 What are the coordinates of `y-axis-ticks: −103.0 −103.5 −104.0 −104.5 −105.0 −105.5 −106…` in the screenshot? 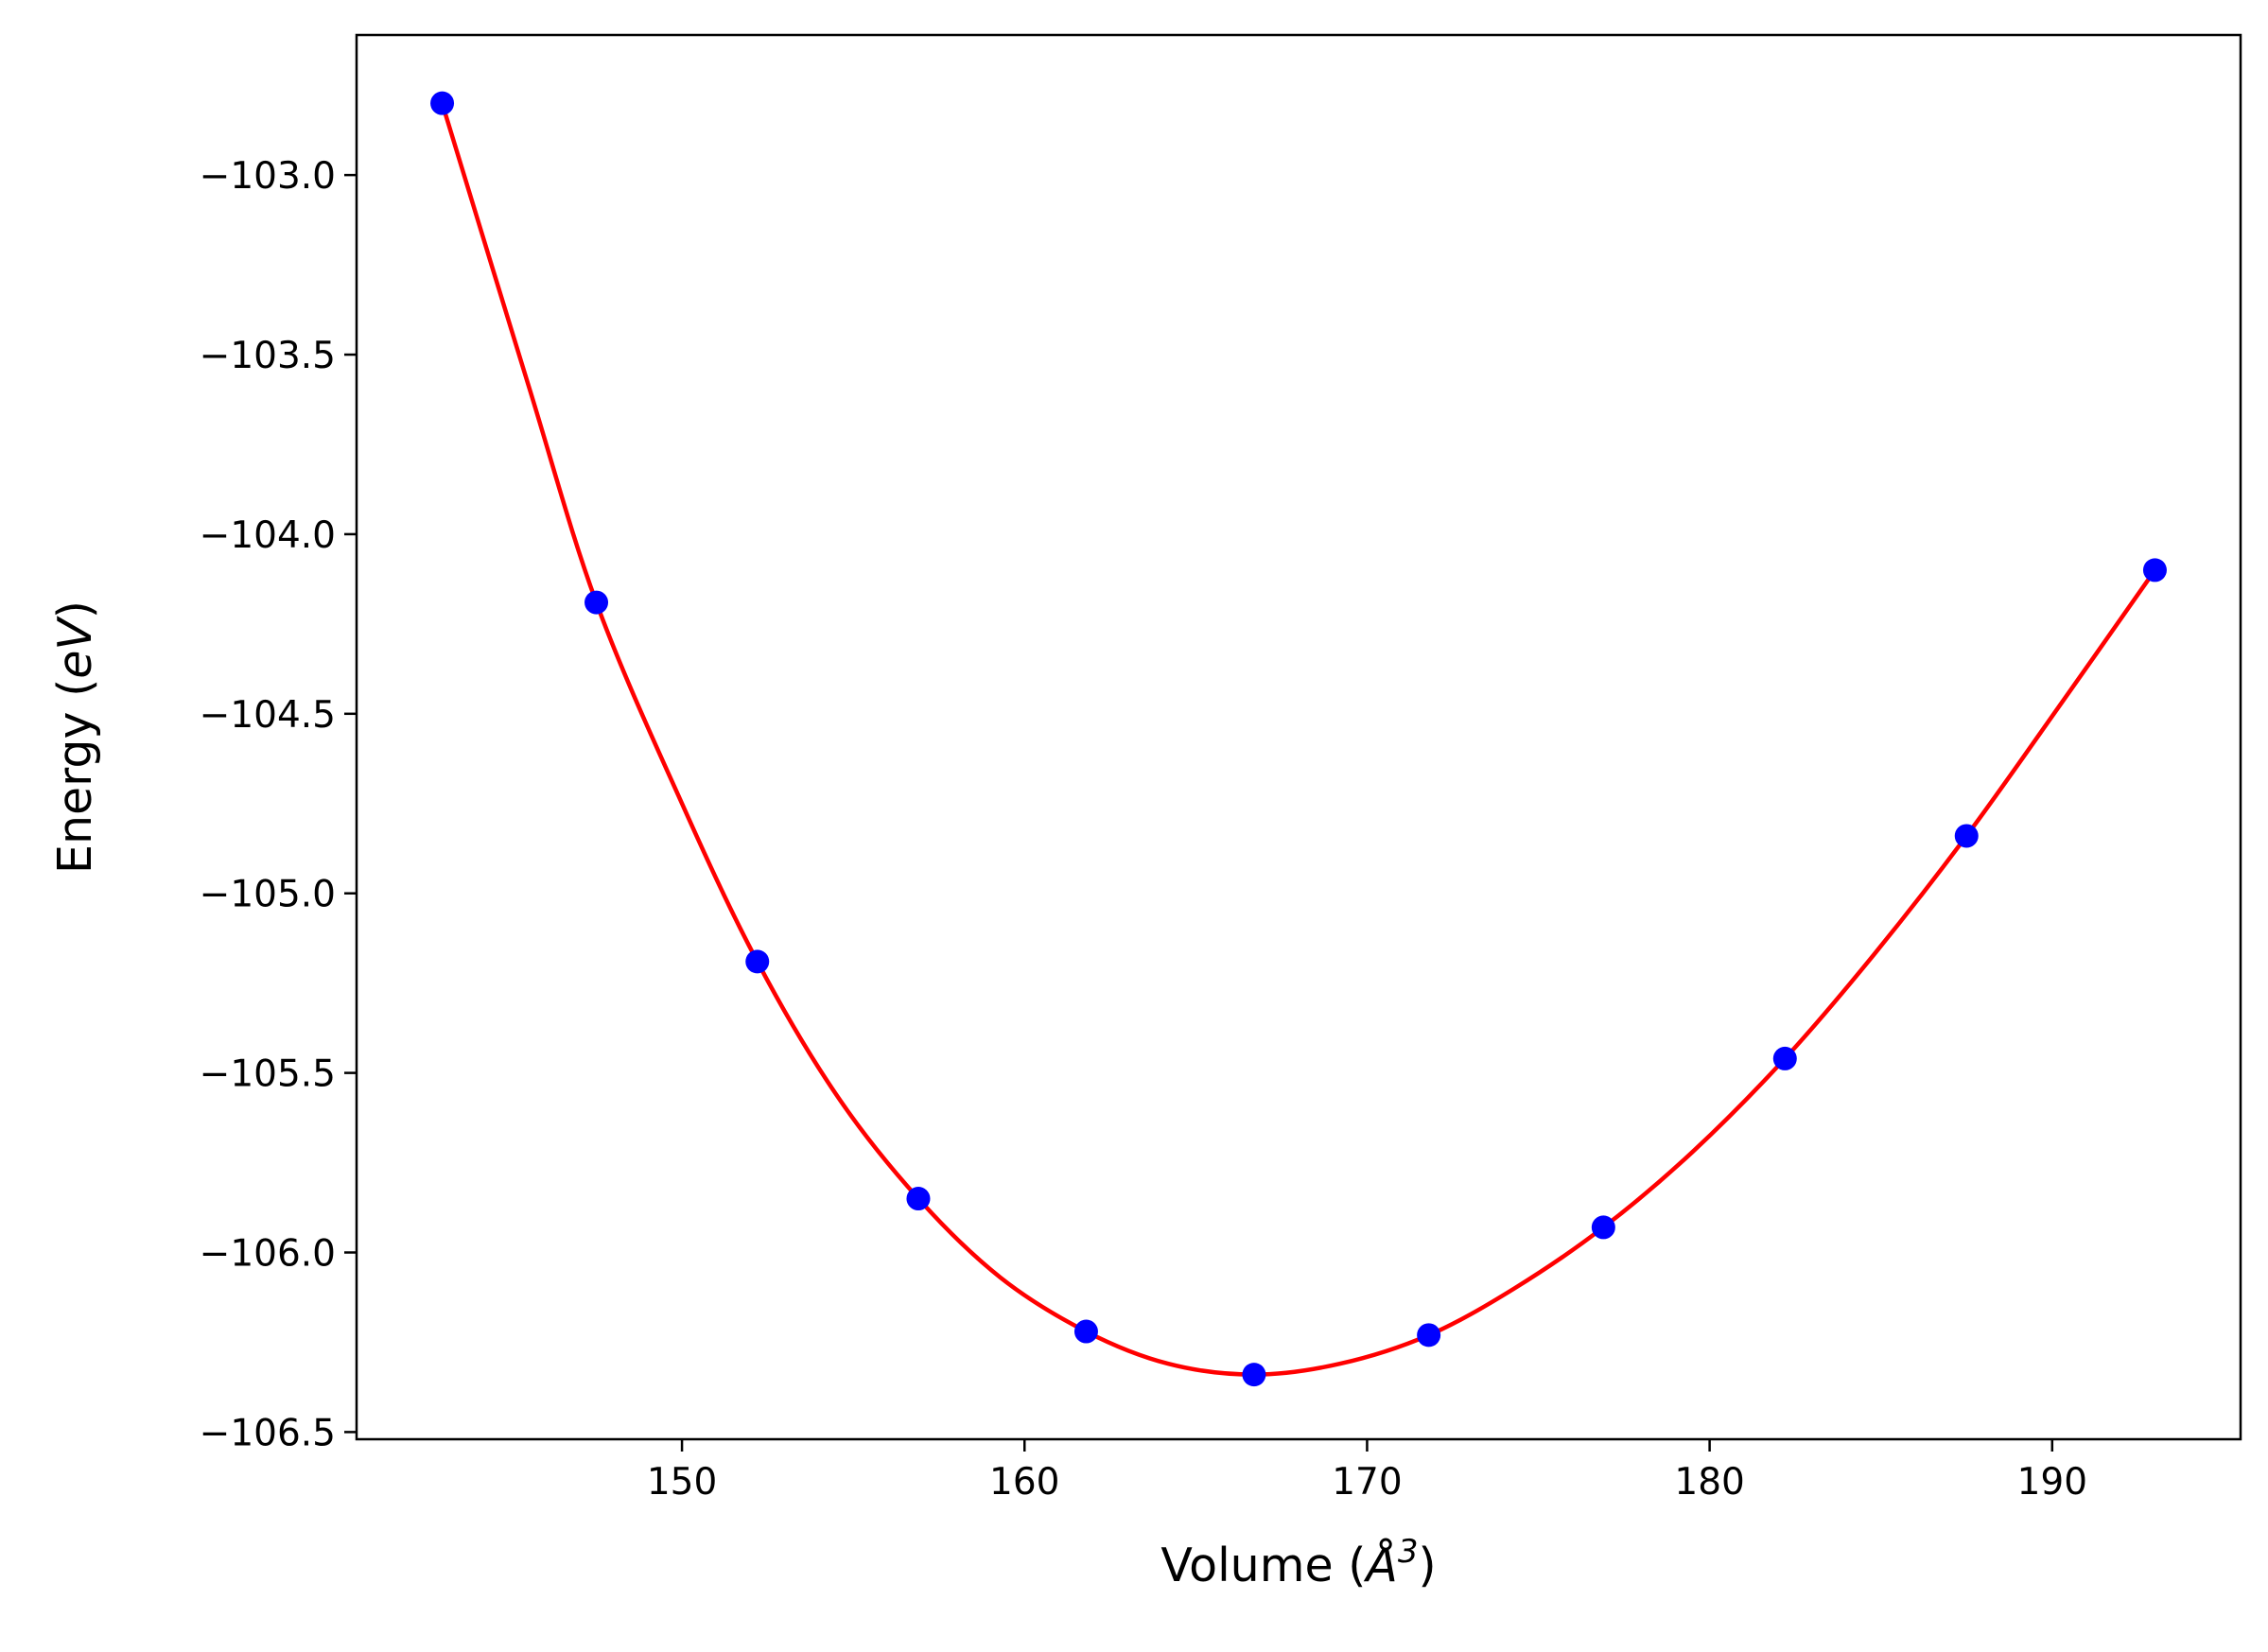 It's located at (278, 804).